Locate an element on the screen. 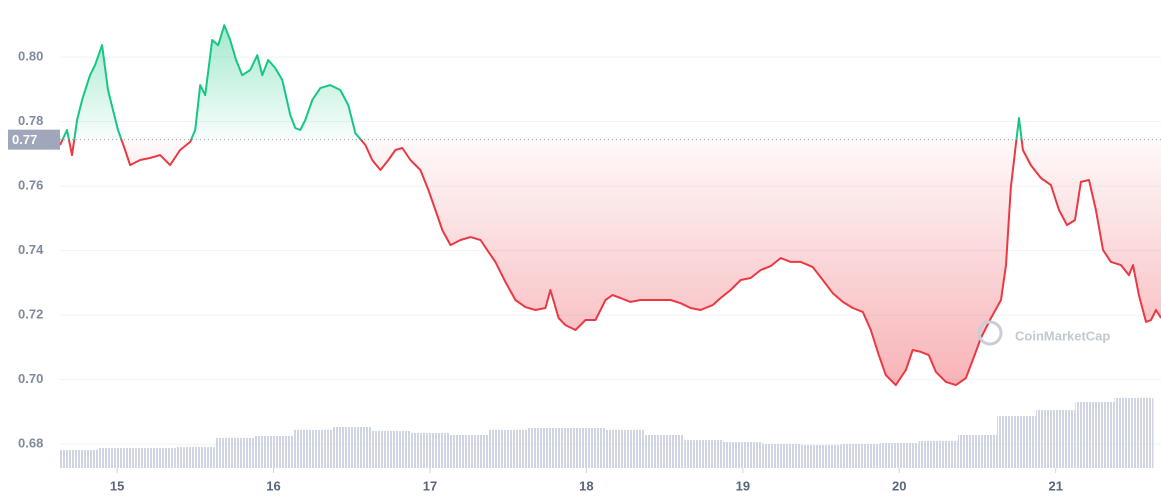 Image resolution: width=1161 pixels, height=500 pixels. watermark: CoinMarketCap is located at coordinates (1062, 335).